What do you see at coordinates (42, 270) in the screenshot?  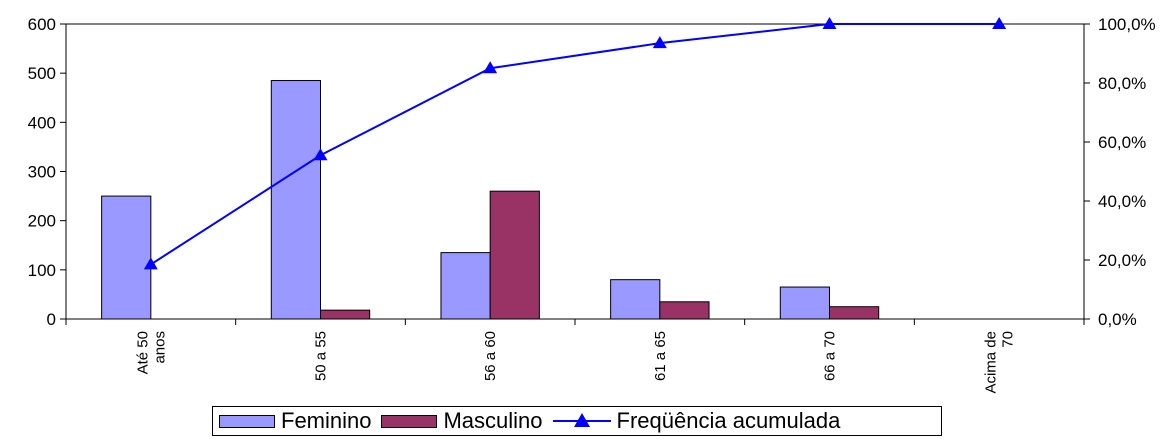 I see `y-left-tick-label: 100` at bounding box center [42, 270].